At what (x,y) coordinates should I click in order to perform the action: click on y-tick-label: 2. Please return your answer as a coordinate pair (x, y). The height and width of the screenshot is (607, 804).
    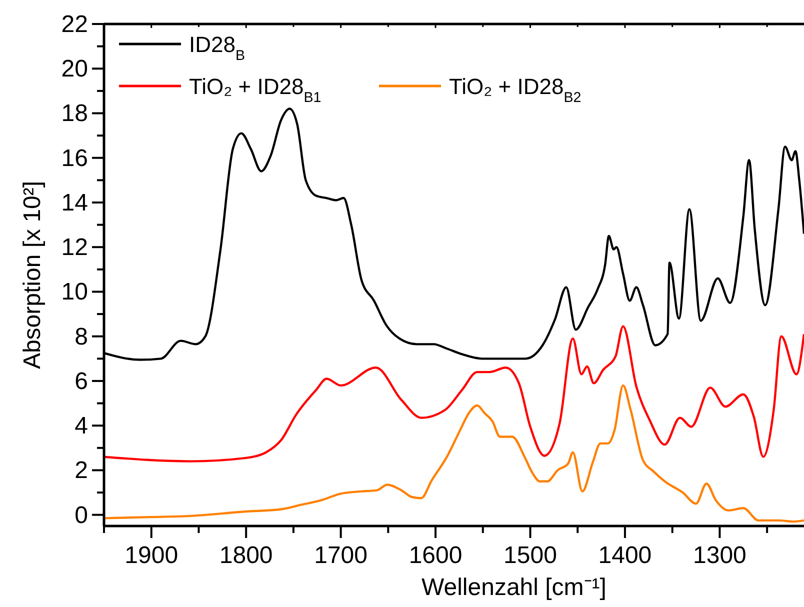
    Looking at the image, I should click on (81, 470).